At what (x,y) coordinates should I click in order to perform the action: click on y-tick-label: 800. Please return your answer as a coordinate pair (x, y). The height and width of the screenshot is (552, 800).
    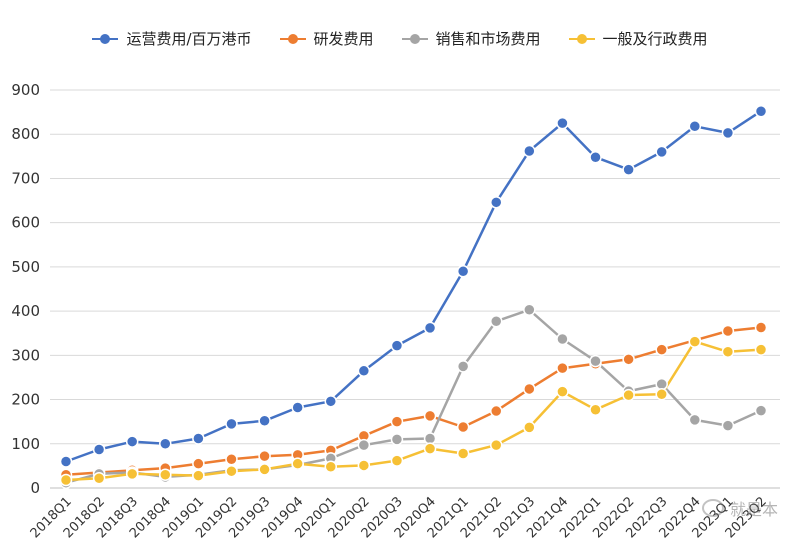
    Looking at the image, I should click on (25, 134).